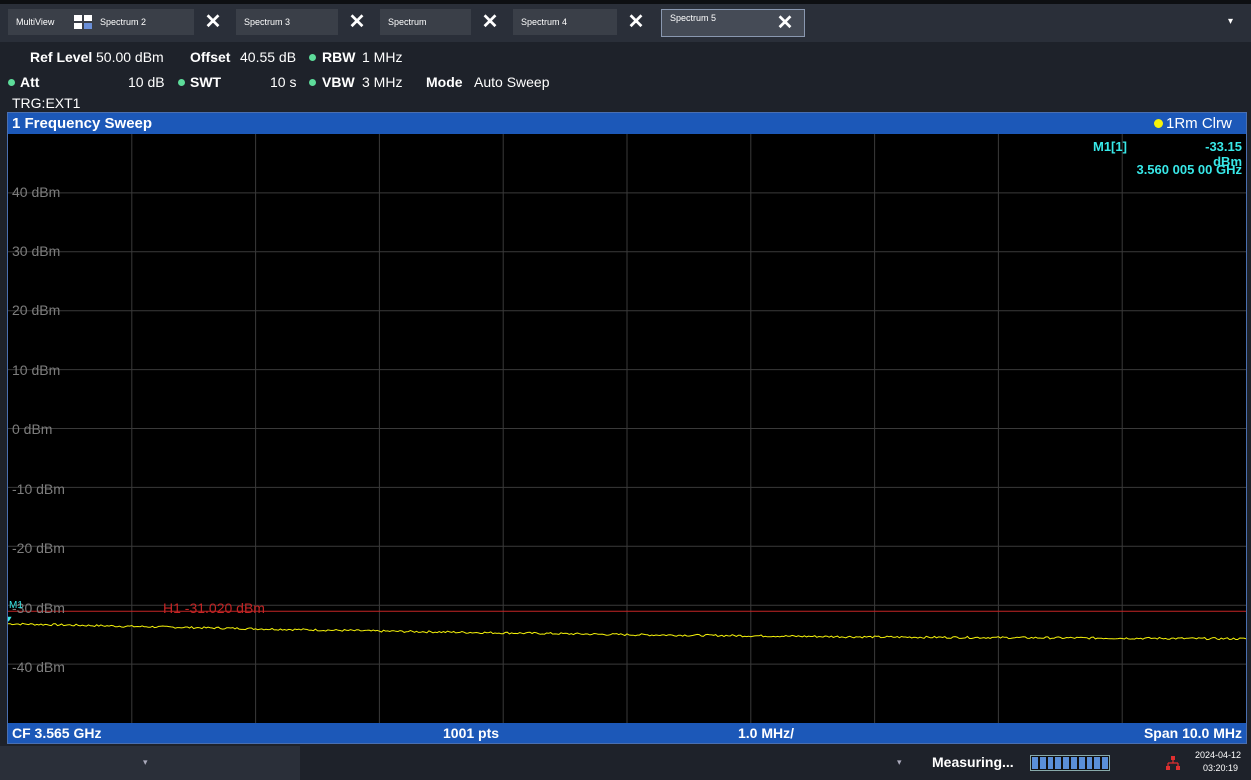 This screenshot has width=1251, height=780. What do you see at coordinates (35, 22) in the screenshot?
I see `tab-label: MultiView` at bounding box center [35, 22].